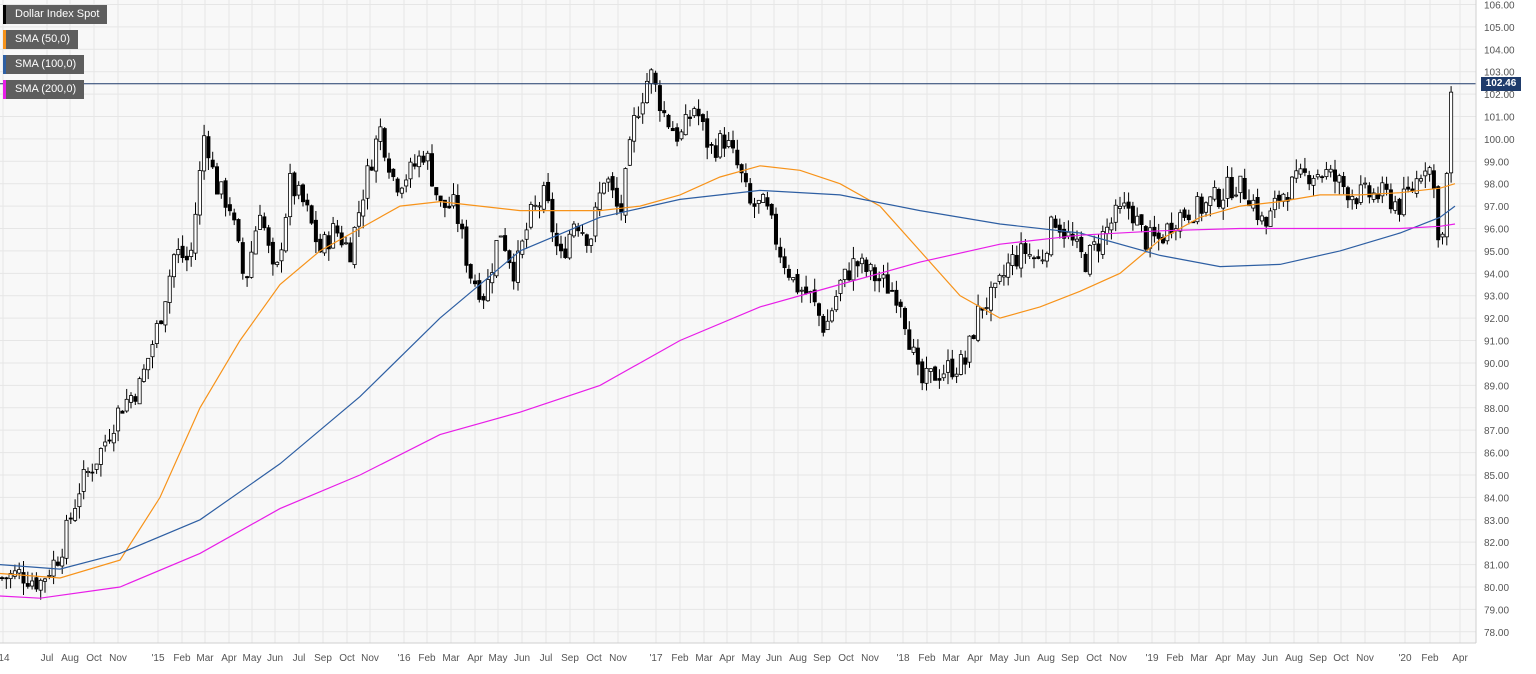 The width and height of the screenshot is (1536, 674). I want to click on y-tick-label: 78.00, so click(1496, 633).